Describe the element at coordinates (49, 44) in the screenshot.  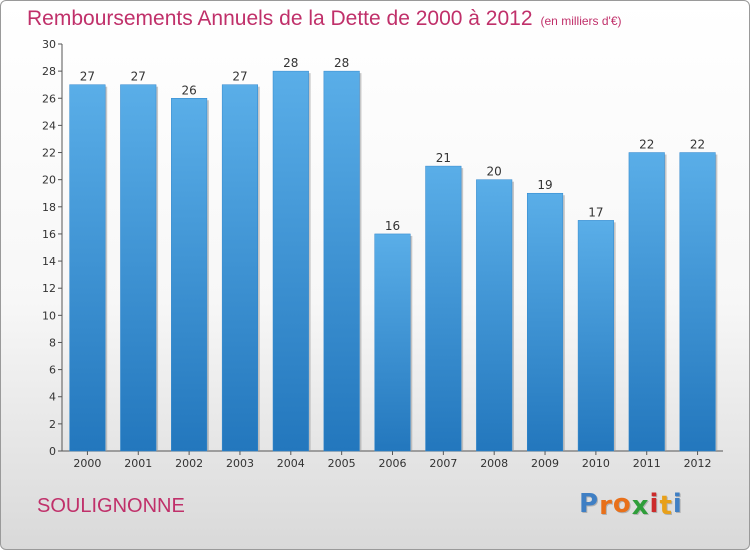
I see `y-tick-label: 30` at that location.